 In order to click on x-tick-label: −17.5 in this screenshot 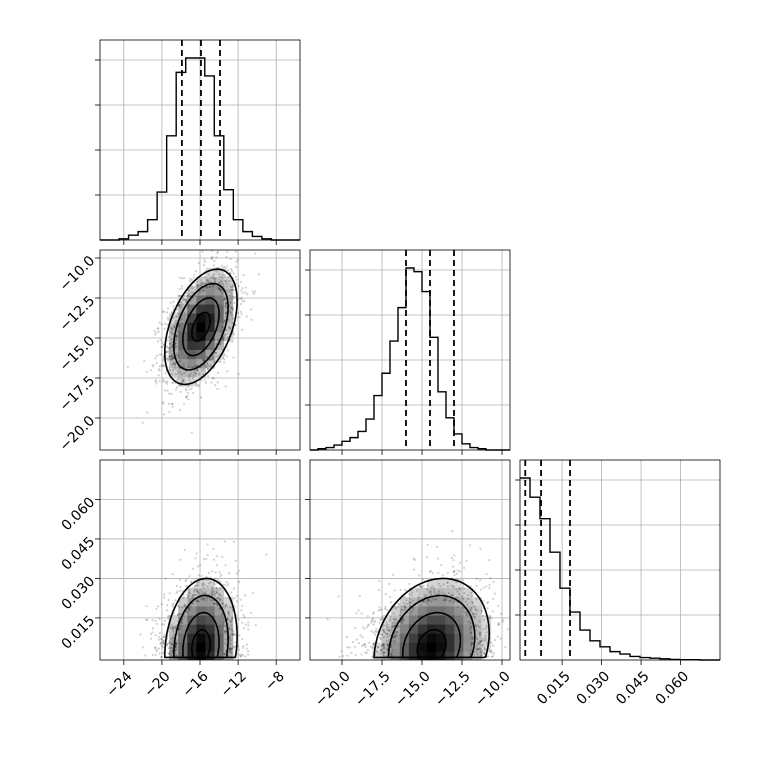, I will do `click(373, 689)`.